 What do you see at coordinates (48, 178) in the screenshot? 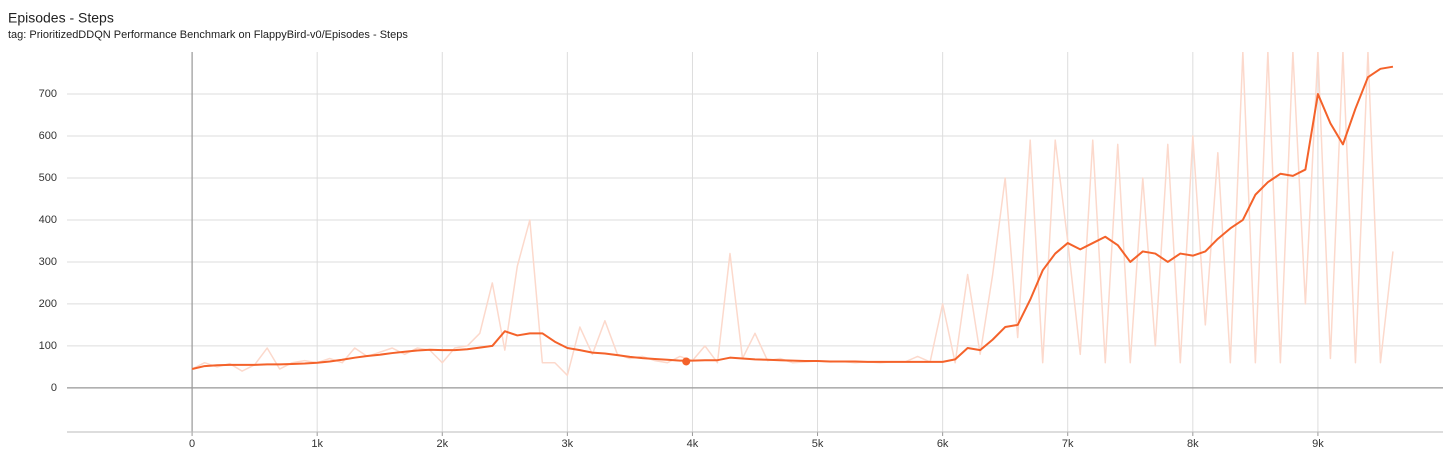
I see `y-tick-label: 500` at bounding box center [48, 178].